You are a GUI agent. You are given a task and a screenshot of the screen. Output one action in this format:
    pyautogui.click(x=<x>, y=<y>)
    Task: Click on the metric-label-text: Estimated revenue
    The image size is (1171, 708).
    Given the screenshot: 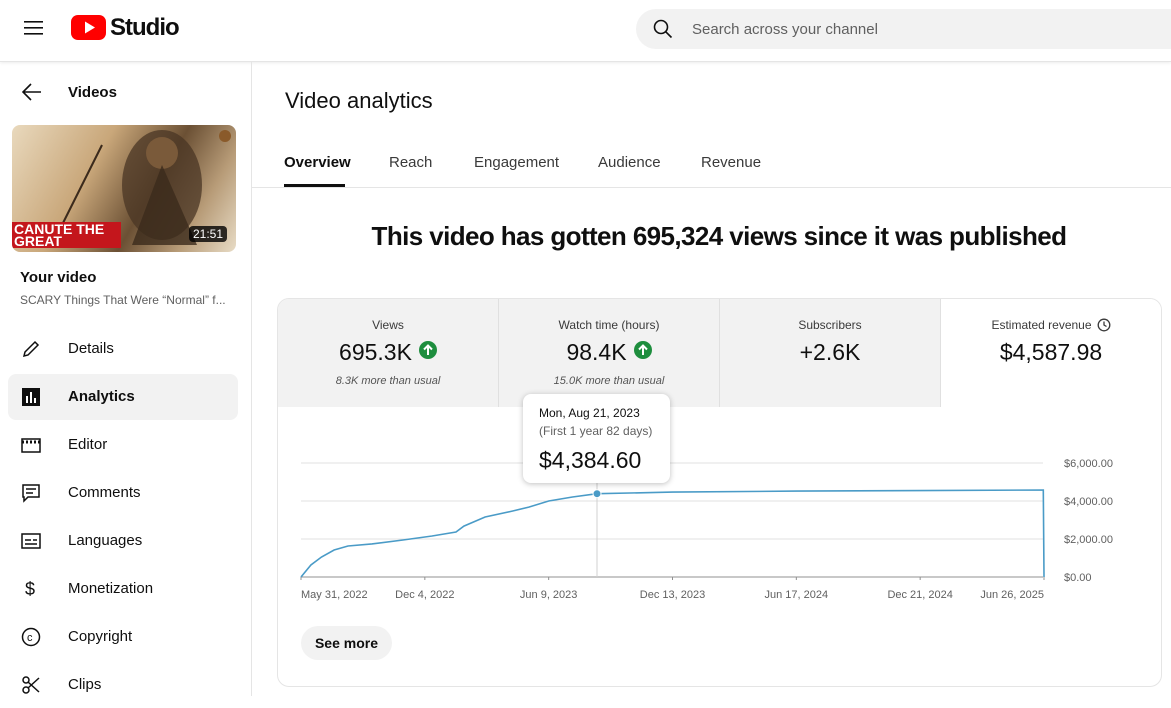 What is the action you would take?
    pyautogui.click(x=1041, y=325)
    